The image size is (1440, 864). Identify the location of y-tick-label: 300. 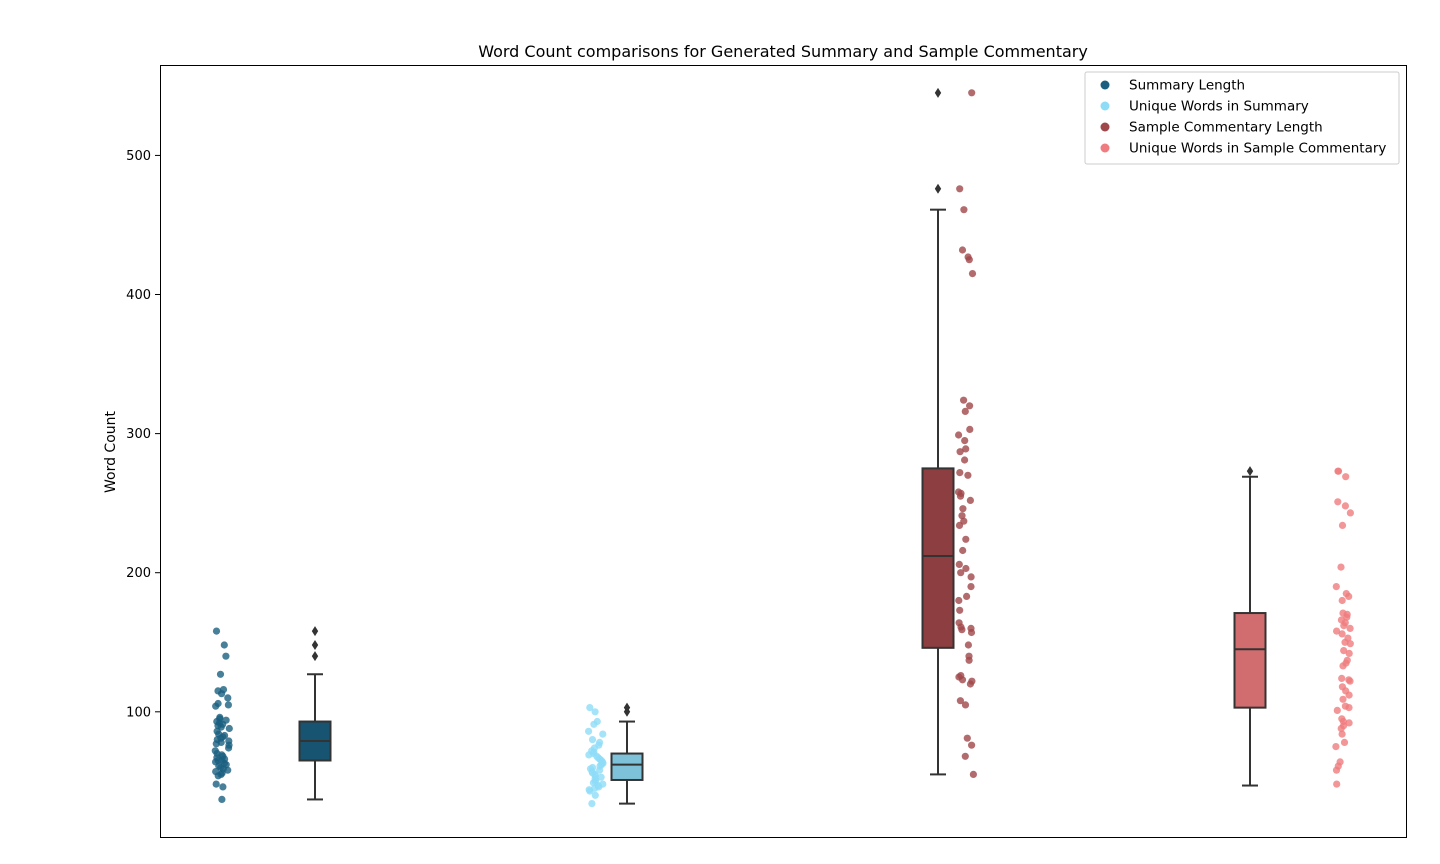
(138, 434).